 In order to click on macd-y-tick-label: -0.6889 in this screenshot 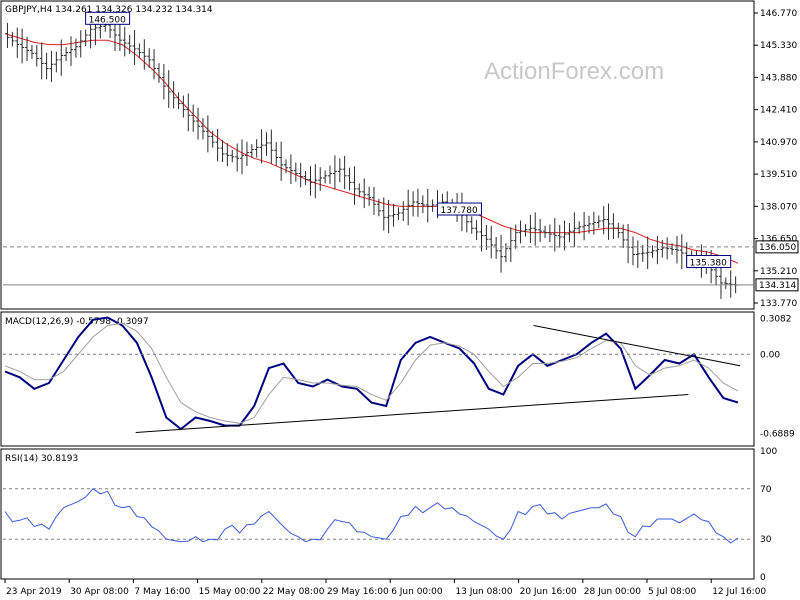, I will do `click(777, 435)`.